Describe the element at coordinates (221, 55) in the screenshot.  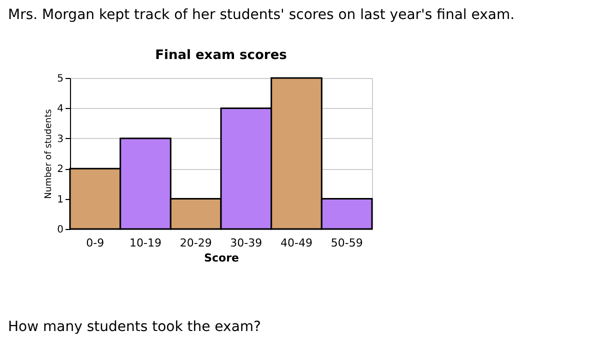
I see `chart-title: Final exam scores` at that location.